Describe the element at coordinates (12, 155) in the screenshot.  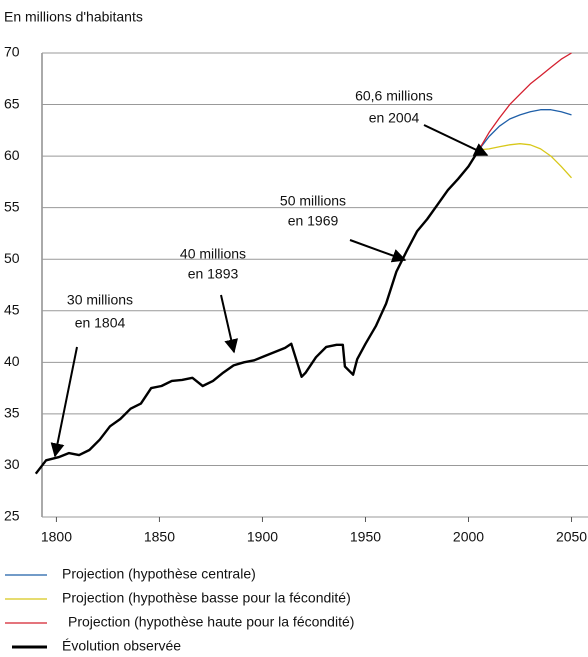
I see `y-tick-label: 60` at that location.